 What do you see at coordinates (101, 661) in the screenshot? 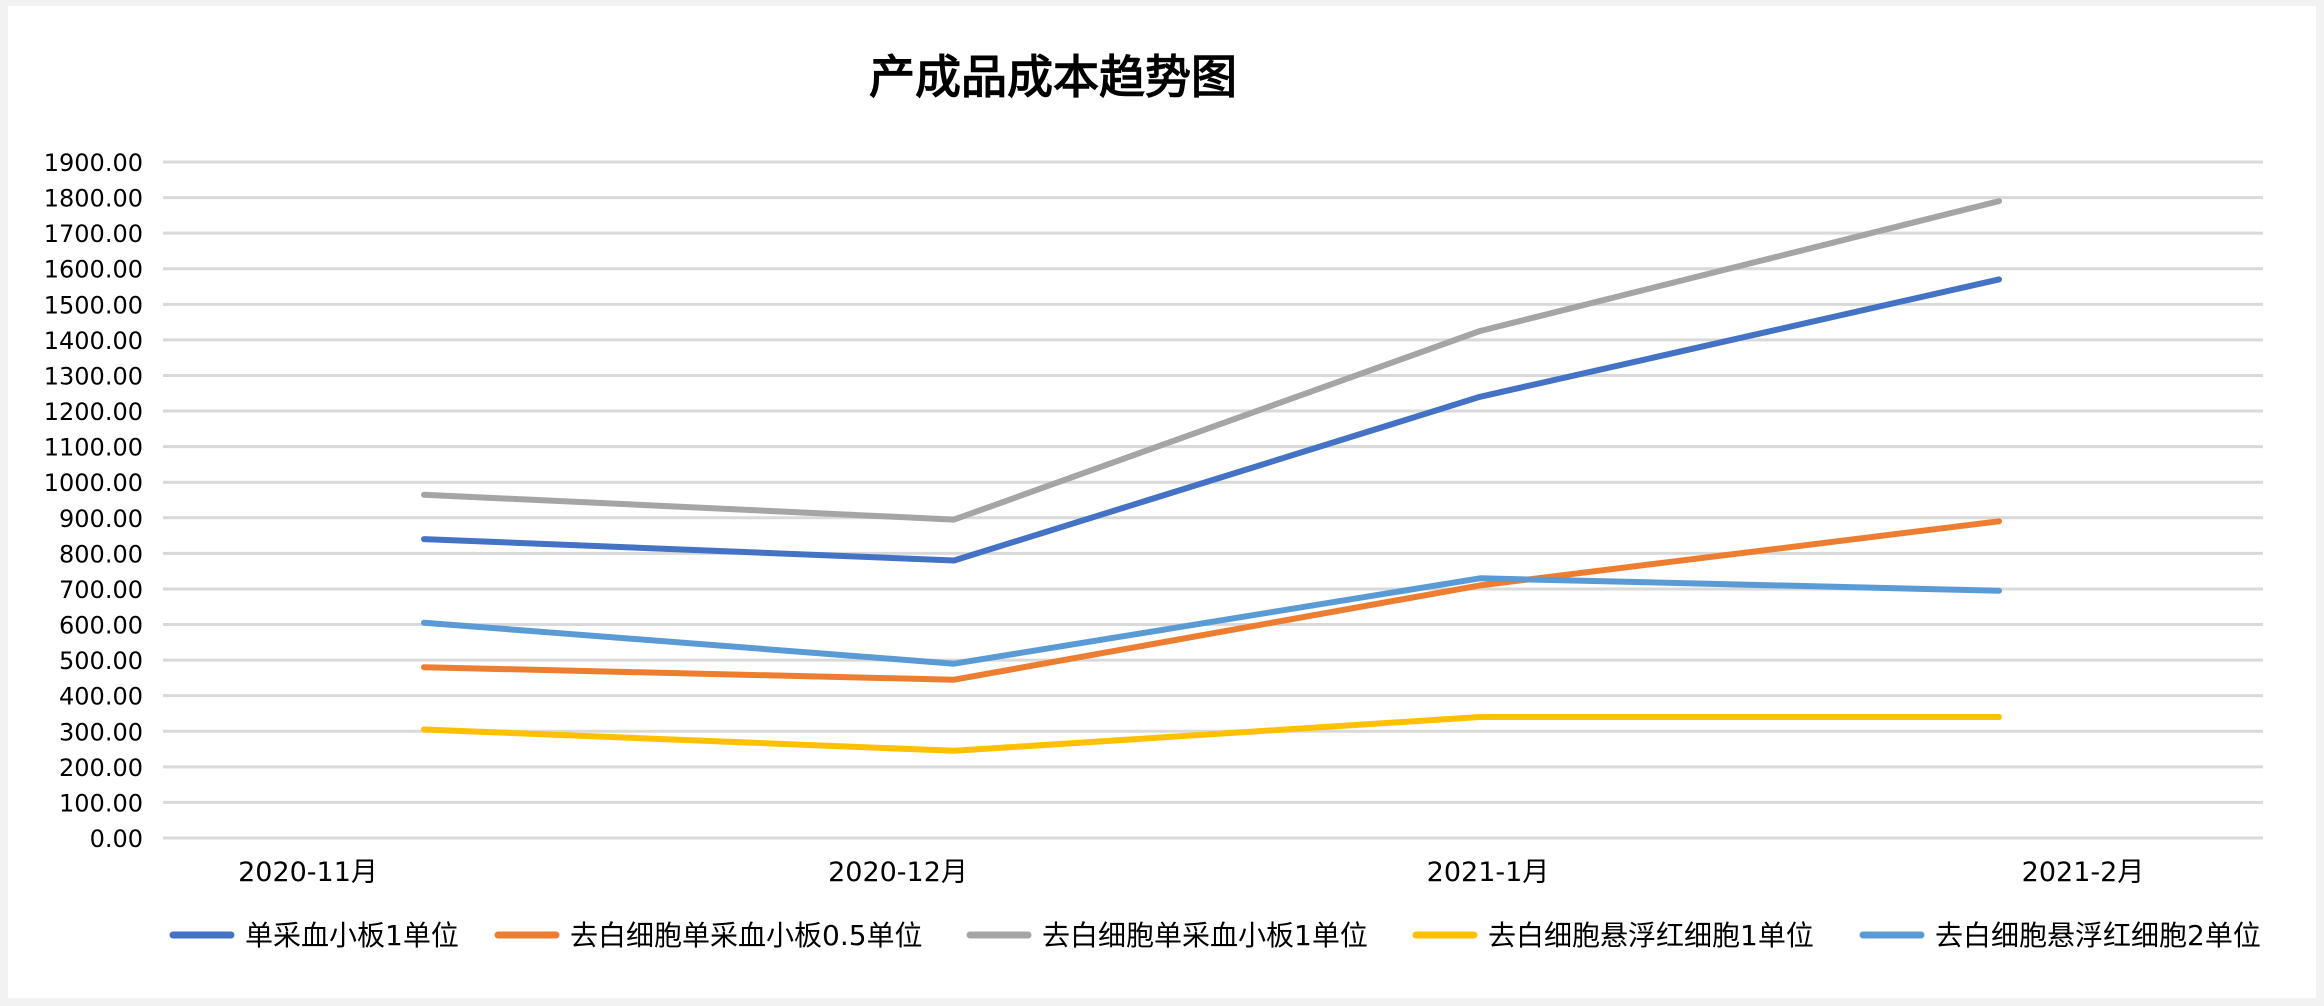
I see `y-tick-label: 500.00` at bounding box center [101, 661].